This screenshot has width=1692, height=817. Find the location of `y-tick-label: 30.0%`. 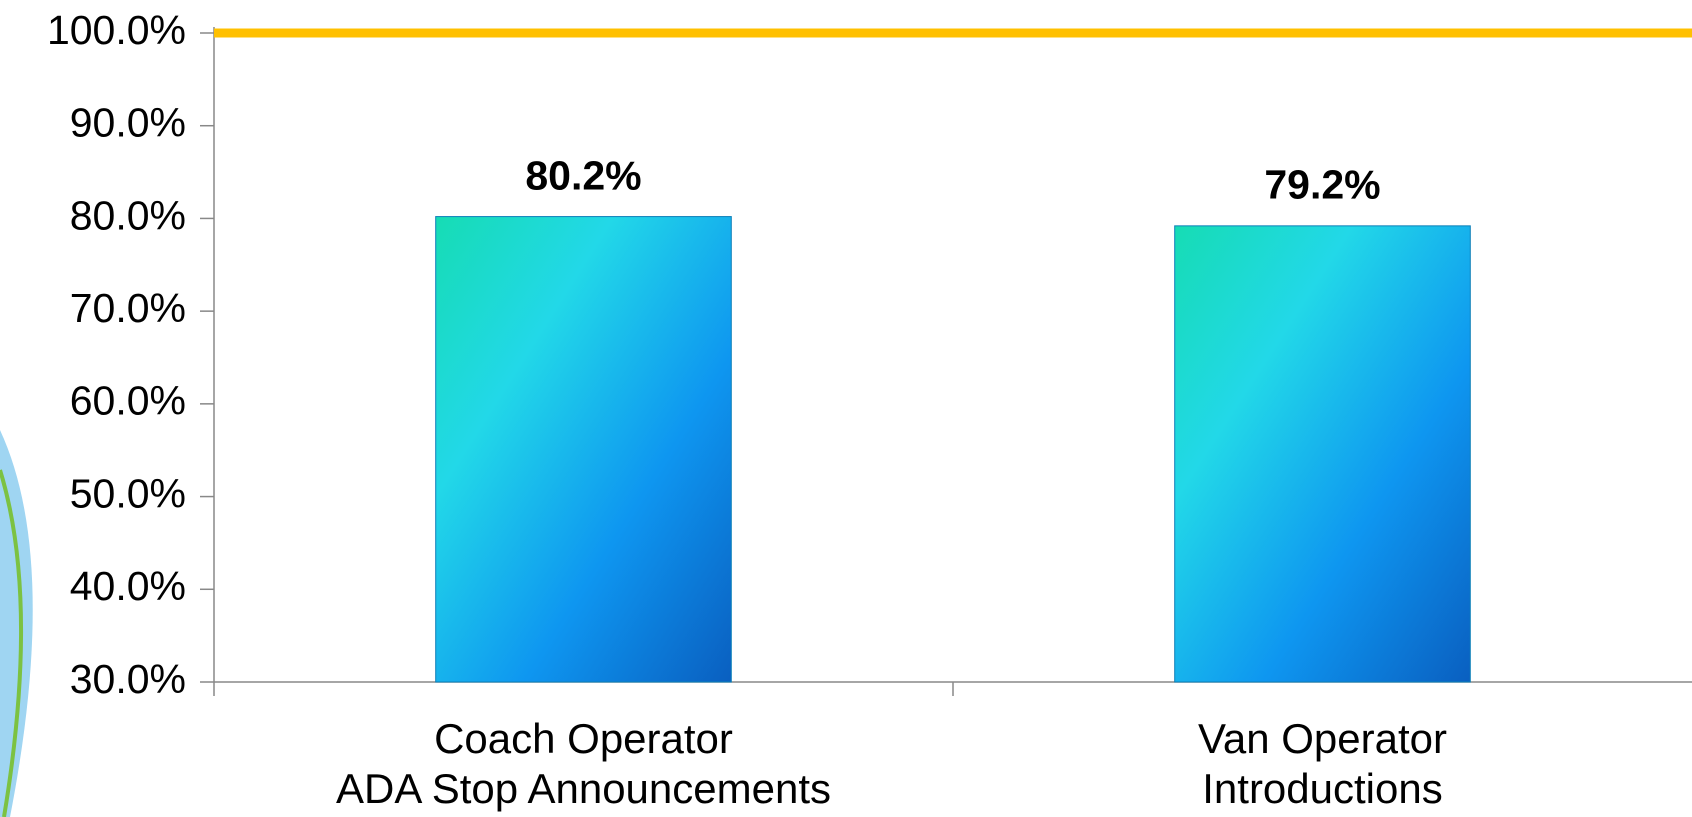

y-tick-label: 30.0% is located at coordinates (128, 679).